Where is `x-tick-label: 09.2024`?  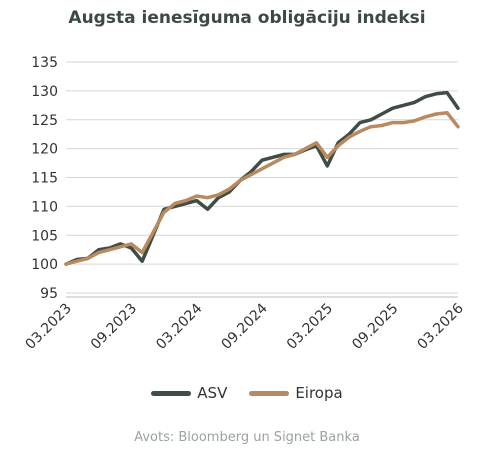 x-tick-label: 09.2024 is located at coordinates (245, 326).